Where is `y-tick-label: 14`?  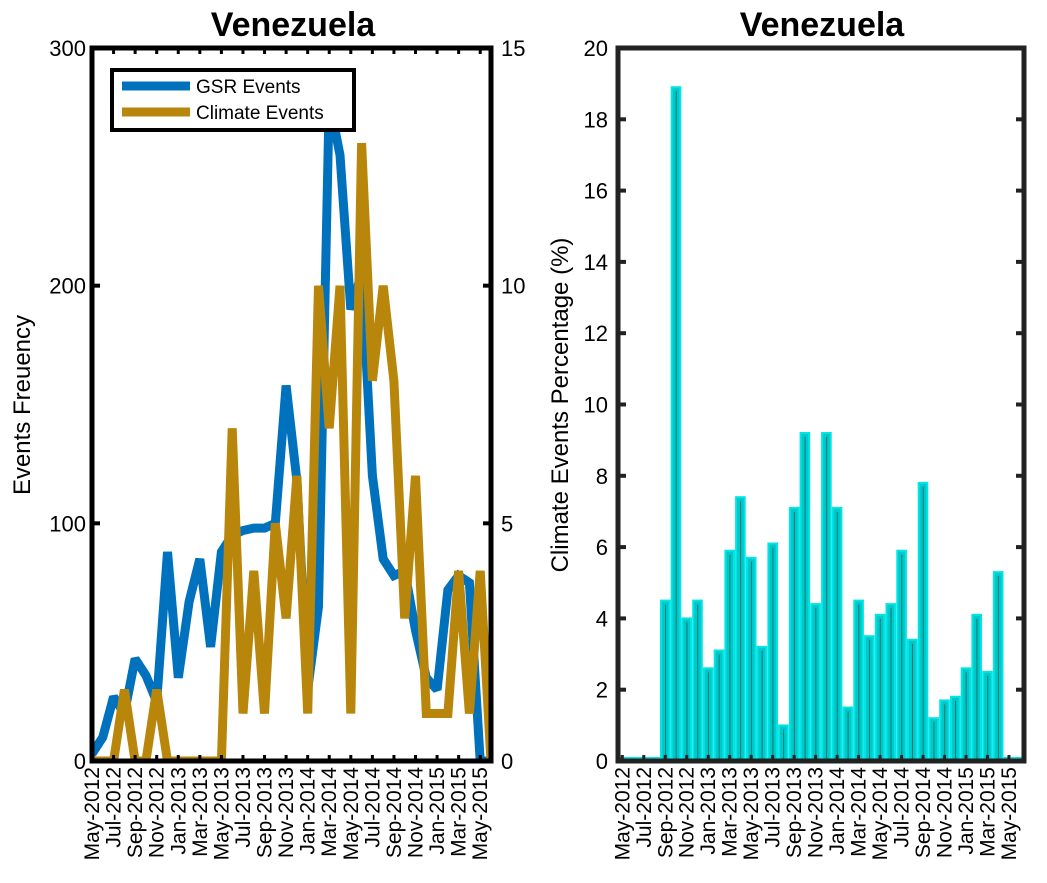
y-tick-label: 14 is located at coordinates (596, 262).